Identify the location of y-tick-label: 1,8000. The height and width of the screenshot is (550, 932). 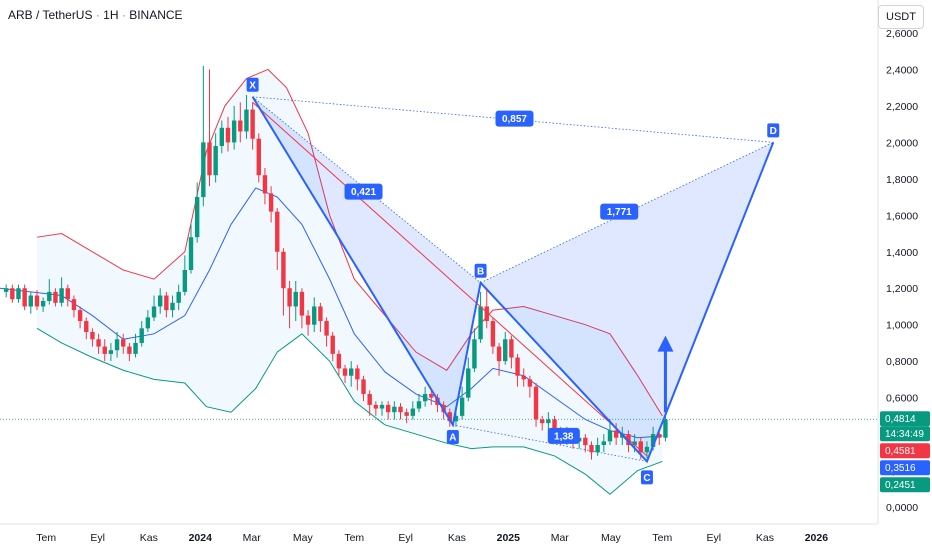
(902, 180).